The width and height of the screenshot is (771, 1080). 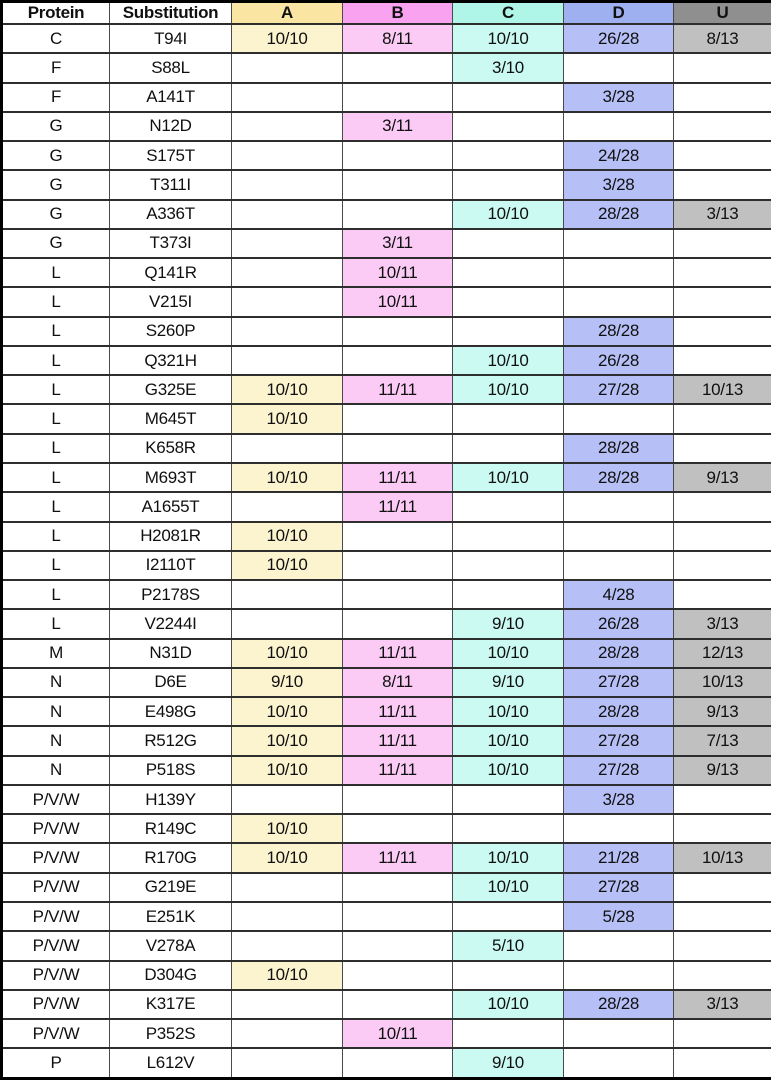 I want to click on table-row: F S88L 3/10, so click(x=386, y=68).